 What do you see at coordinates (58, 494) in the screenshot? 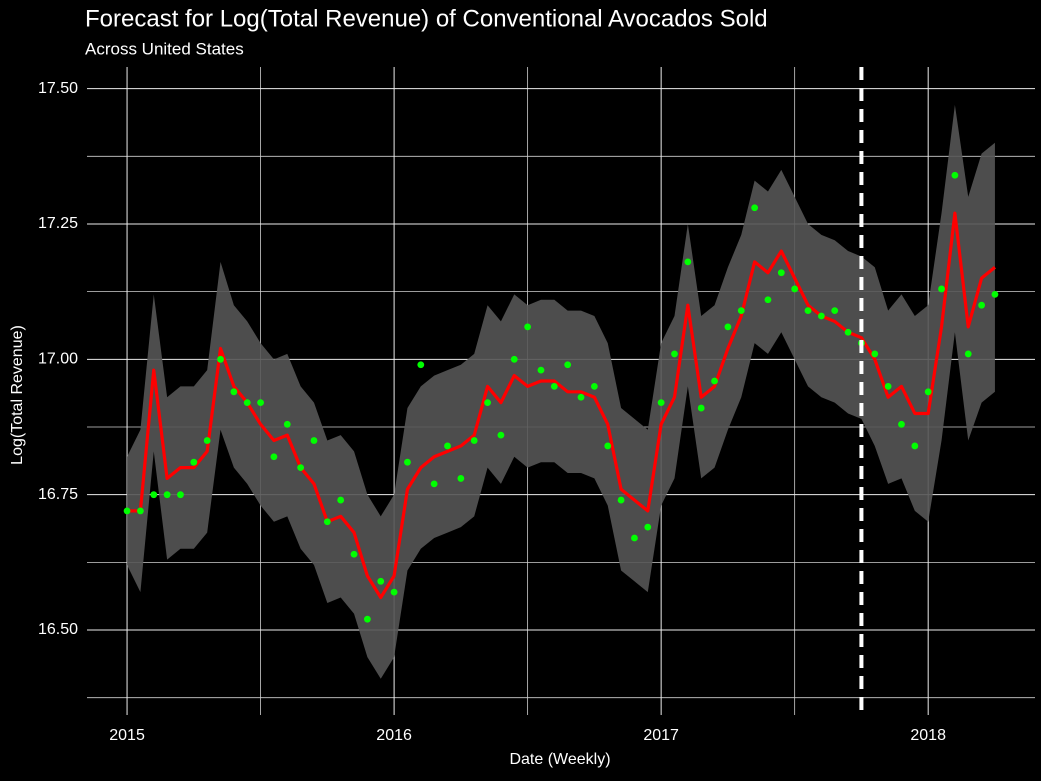
I see `y-tick-label: 16.75` at bounding box center [58, 494].